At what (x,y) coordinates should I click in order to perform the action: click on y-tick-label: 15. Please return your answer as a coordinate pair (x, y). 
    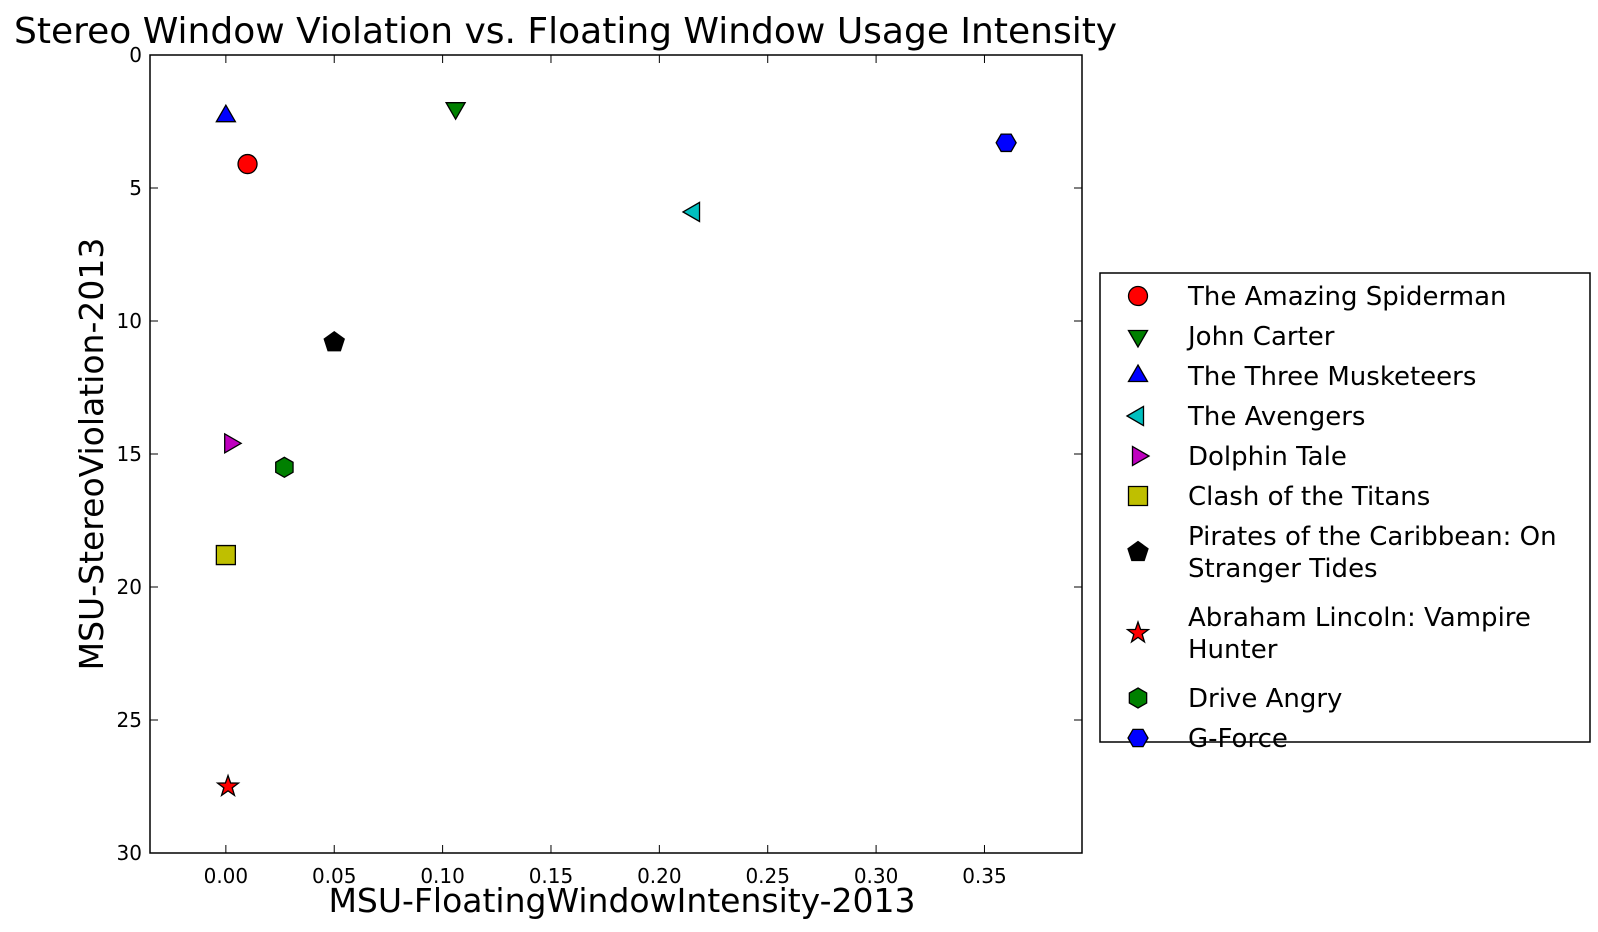
    Looking at the image, I should click on (129, 454).